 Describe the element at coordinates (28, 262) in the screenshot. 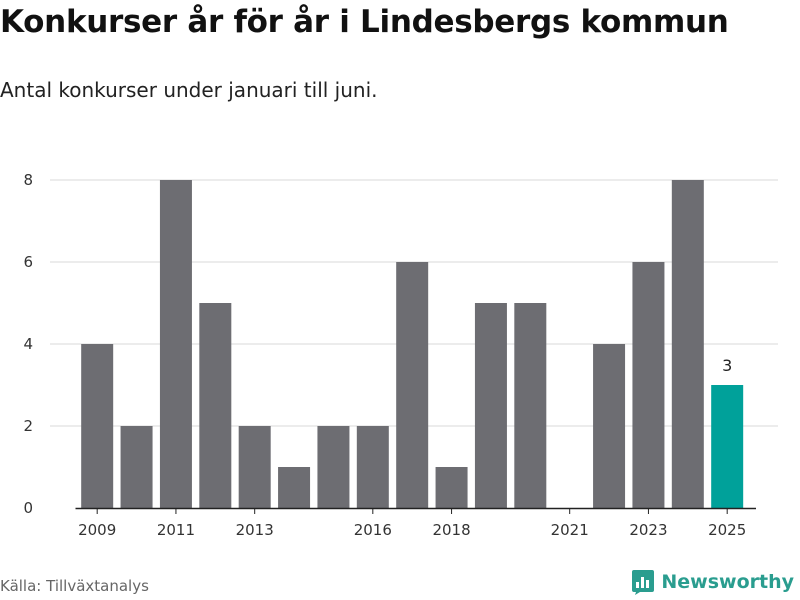

I see `y-tick-label: 6` at that location.